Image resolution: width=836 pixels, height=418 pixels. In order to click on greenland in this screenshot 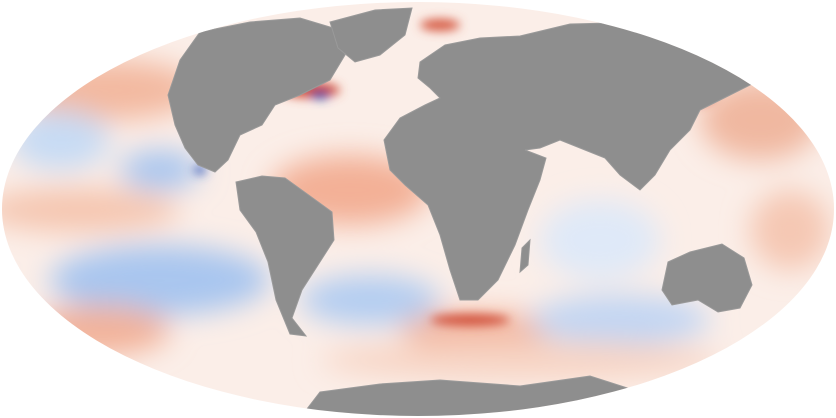, I will do `click(371, 35)`.